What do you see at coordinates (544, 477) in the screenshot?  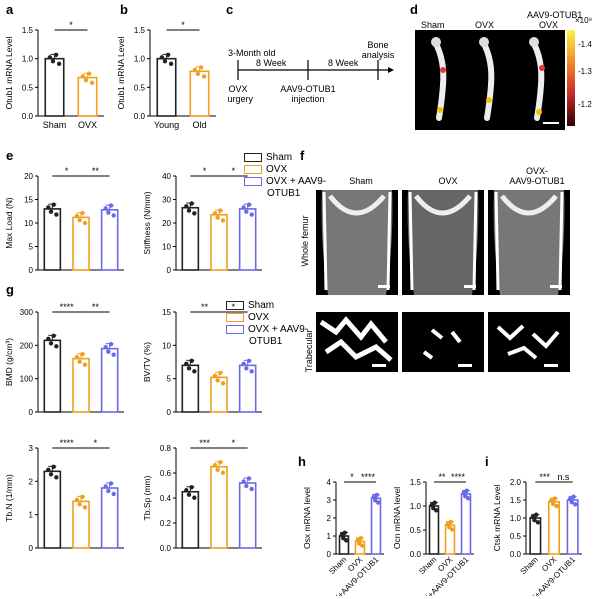 I see `sig-label: ***` at bounding box center [544, 477].